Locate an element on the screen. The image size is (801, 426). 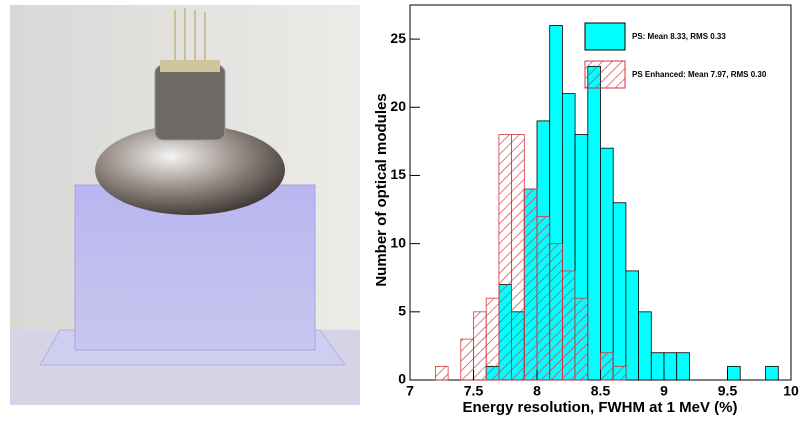
y-tick-label: 10 is located at coordinates (398, 242).